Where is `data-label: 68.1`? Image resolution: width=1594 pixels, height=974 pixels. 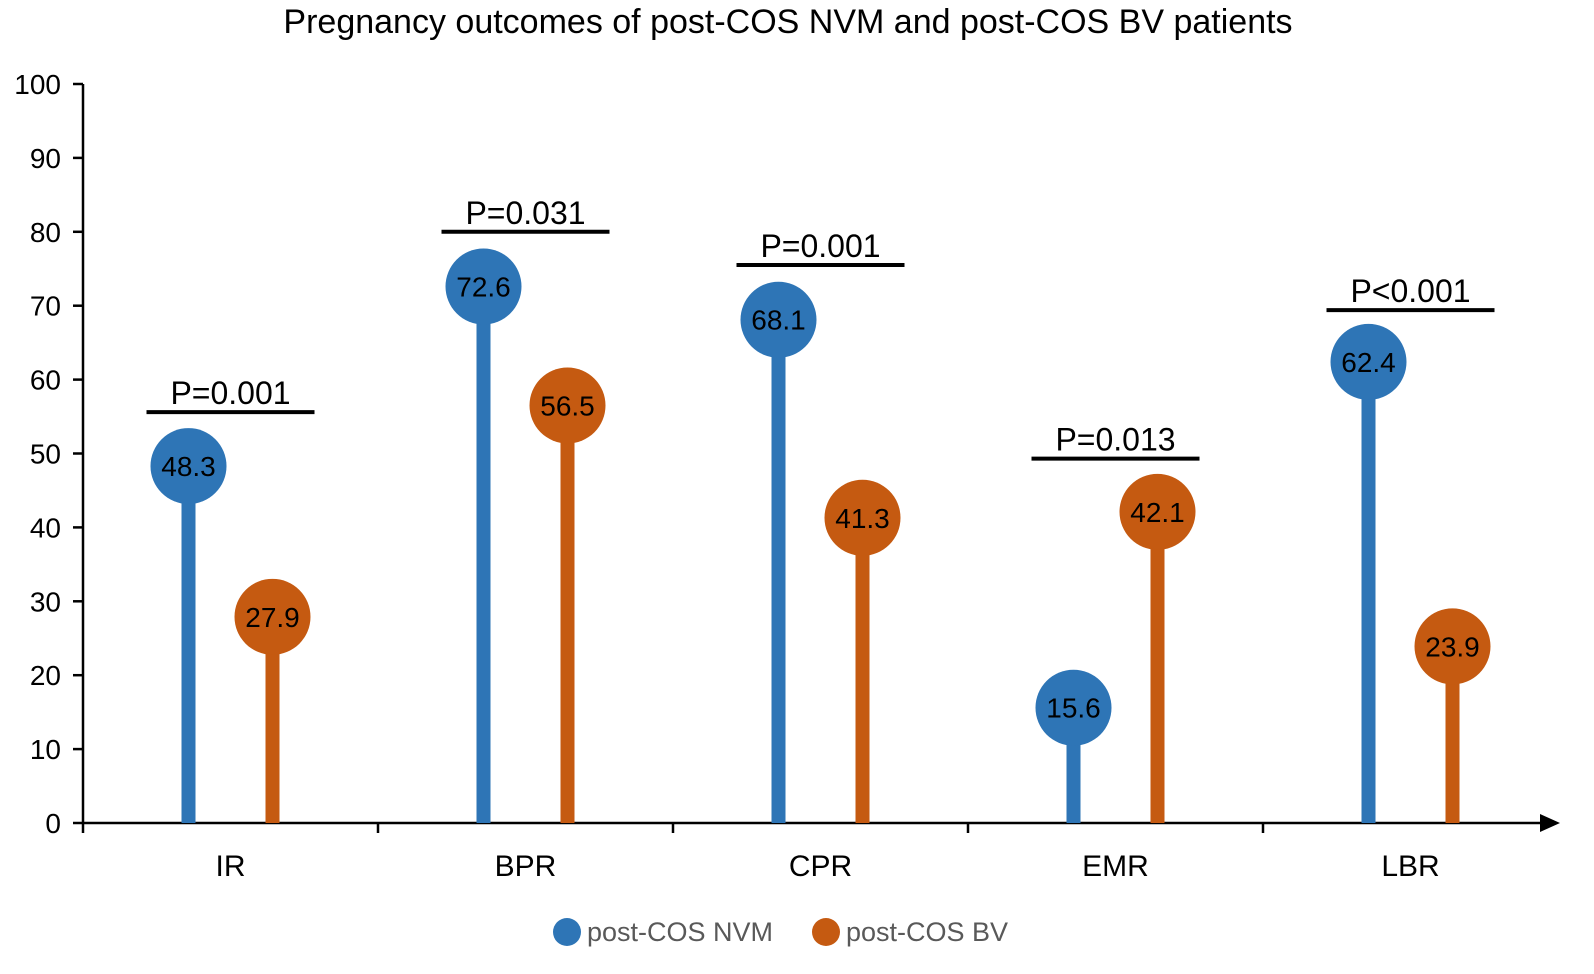 data-label: 68.1 is located at coordinates (778, 320).